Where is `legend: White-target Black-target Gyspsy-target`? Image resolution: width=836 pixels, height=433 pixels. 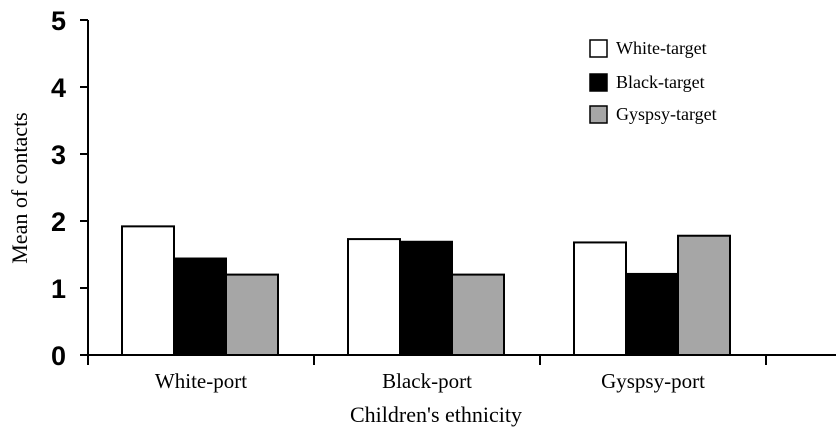
legend: White-target Black-target Gyspsy-target is located at coordinates (653, 81).